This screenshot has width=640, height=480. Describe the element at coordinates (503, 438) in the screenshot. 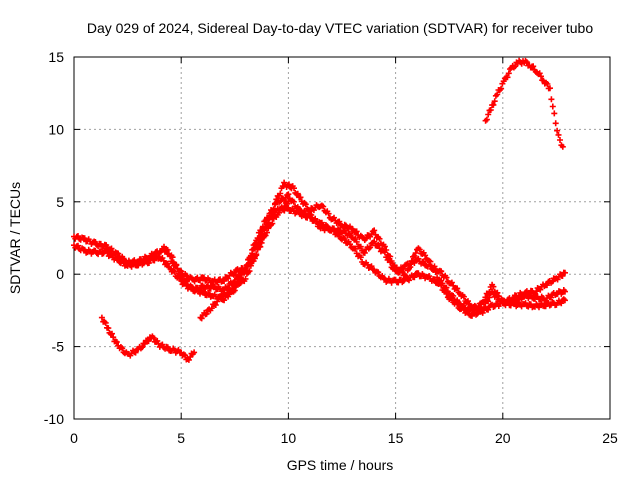

I see `x-tick-label: 20` at that location.